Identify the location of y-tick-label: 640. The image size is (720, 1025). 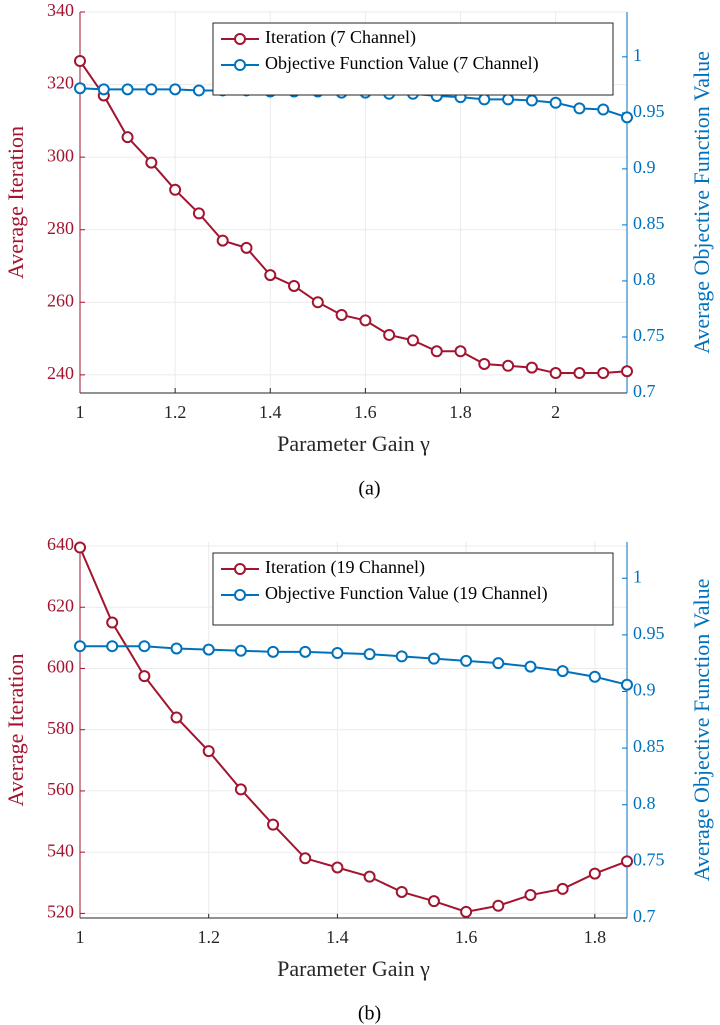
(60, 544).